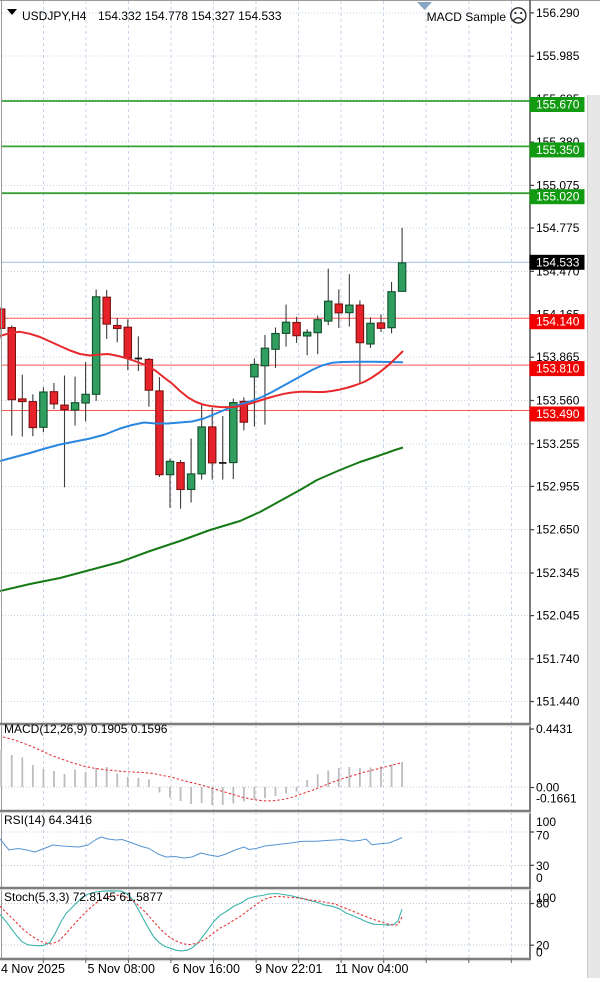 This screenshot has height=983, width=600. I want to click on svg-text: 155.350, so click(558, 150).